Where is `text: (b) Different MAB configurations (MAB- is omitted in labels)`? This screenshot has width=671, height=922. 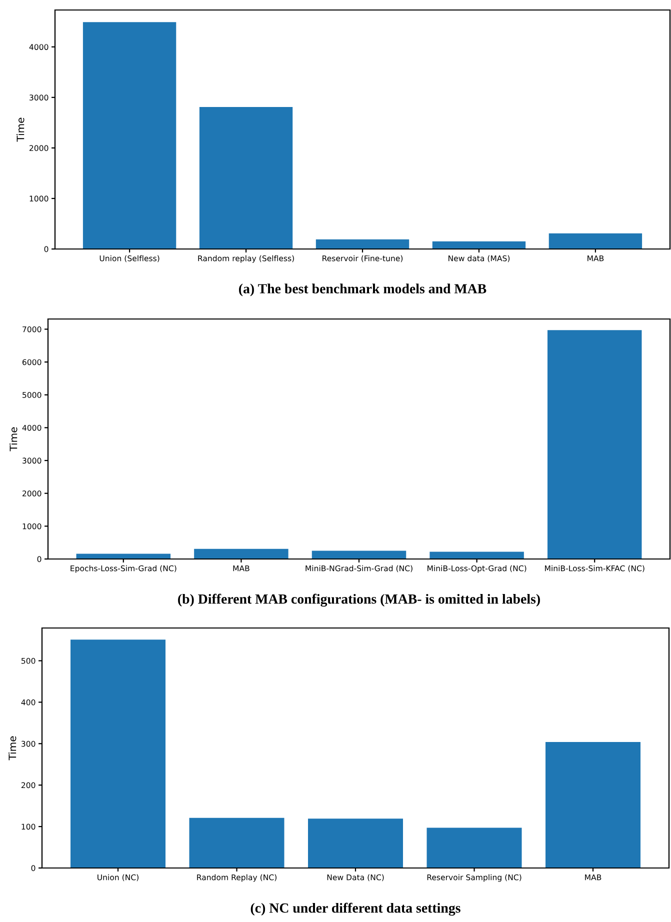 text: (b) Different MAB configurations (MAB- is omitted in labels) is located at coordinates (359, 600).